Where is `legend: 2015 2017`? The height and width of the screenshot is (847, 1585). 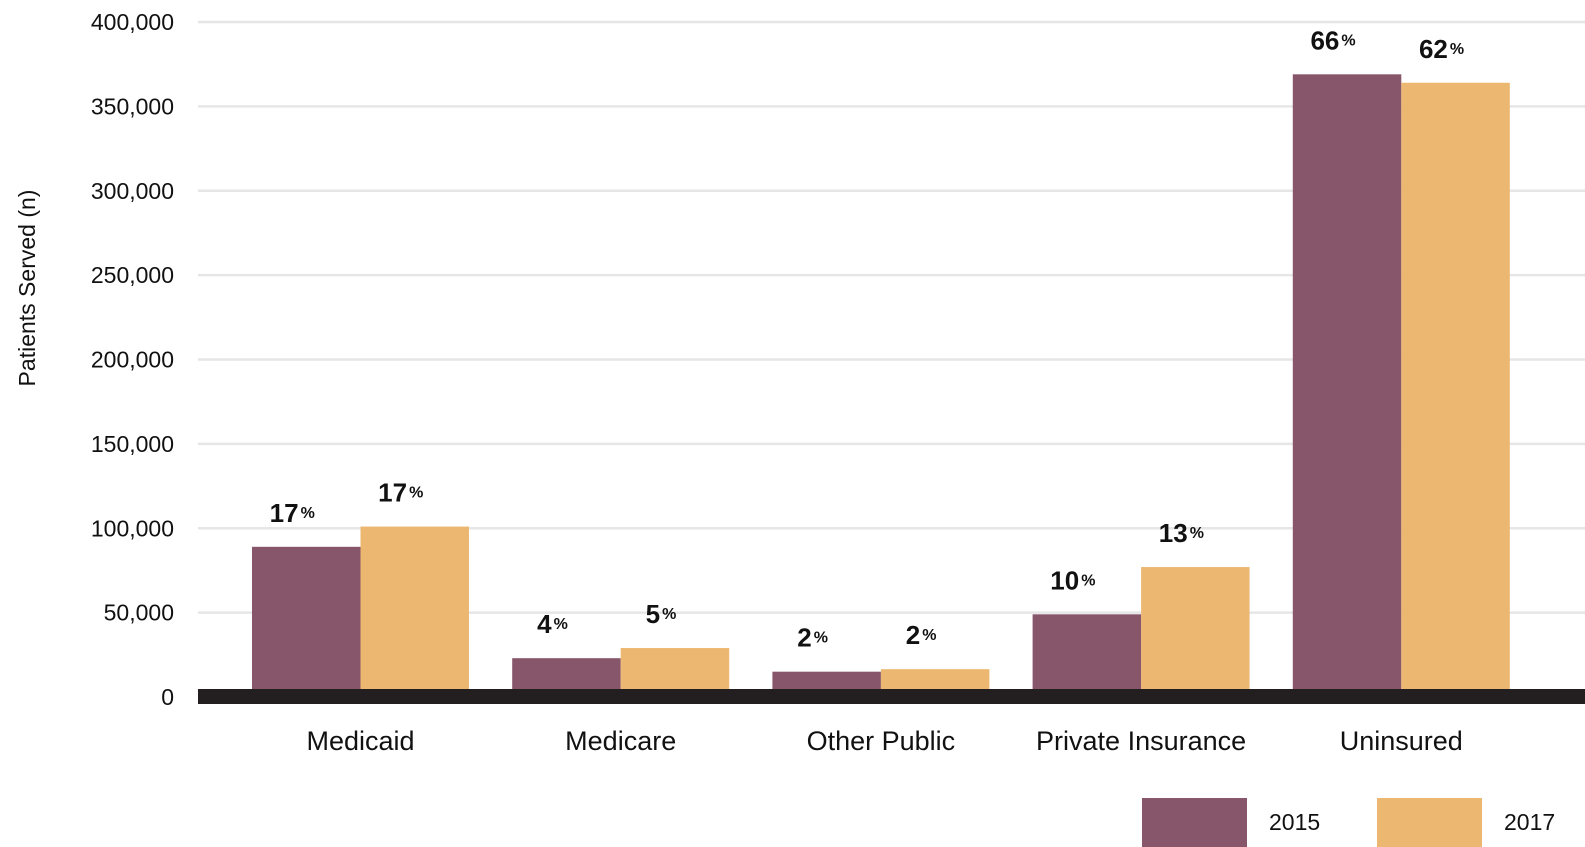 legend: 2015 2017 is located at coordinates (1348, 822).